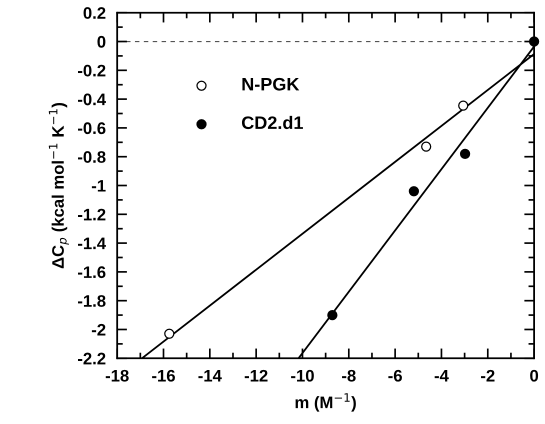 The width and height of the screenshot is (545, 424). What do you see at coordinates (92, 128) in the screenshot?
I see `y-tick-label: -0.6` at bounding box center [92, 128].